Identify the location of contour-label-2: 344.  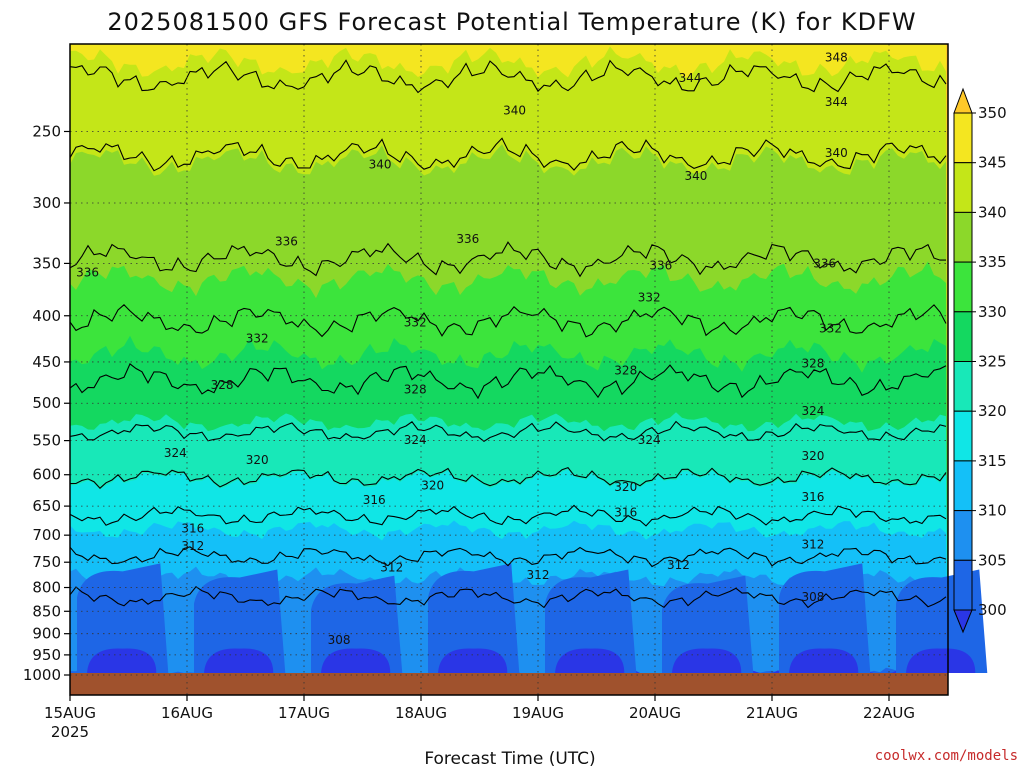
(836, 102).